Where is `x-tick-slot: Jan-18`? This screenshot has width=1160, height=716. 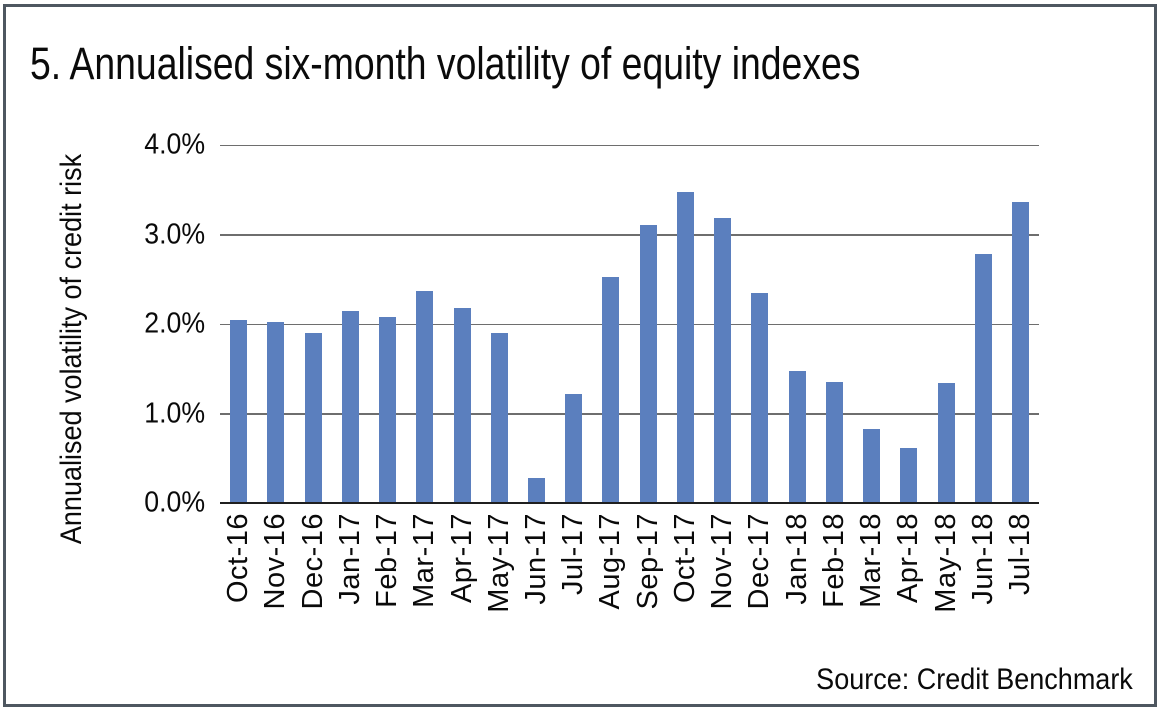 x-tick-slot: Jan-18 is located at coordinates (797, 559).